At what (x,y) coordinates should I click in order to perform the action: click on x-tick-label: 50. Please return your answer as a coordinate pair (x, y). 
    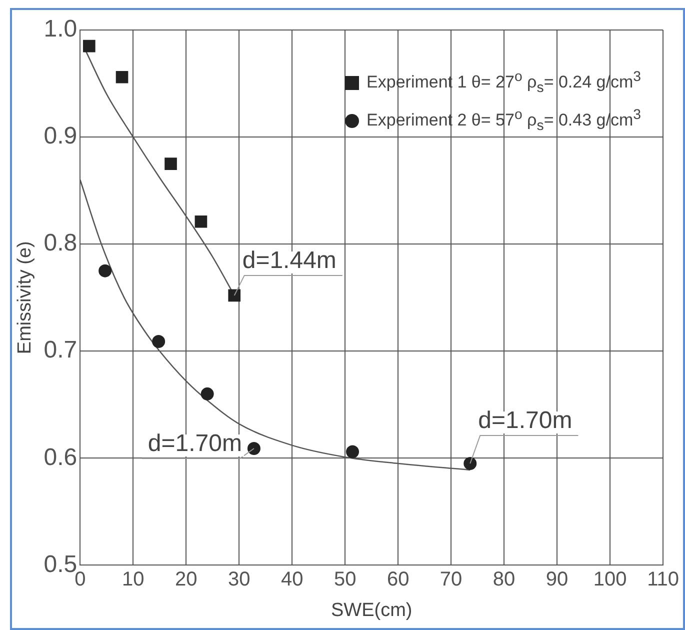
    Looking at the image, I should click on (345, 579).